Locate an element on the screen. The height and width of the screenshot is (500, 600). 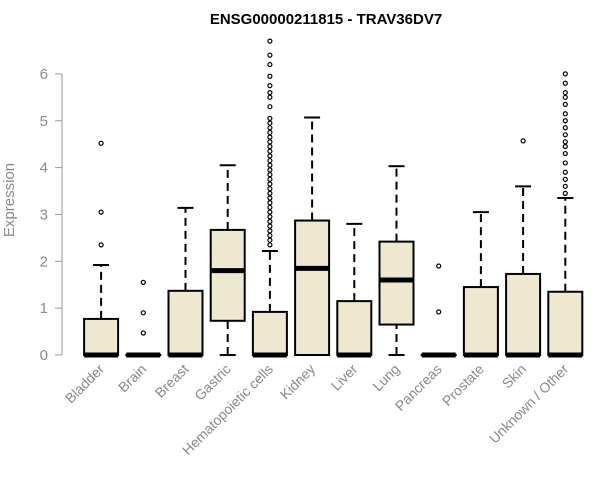
x-tick-label: Kidney is located at coordinates (298, 382).